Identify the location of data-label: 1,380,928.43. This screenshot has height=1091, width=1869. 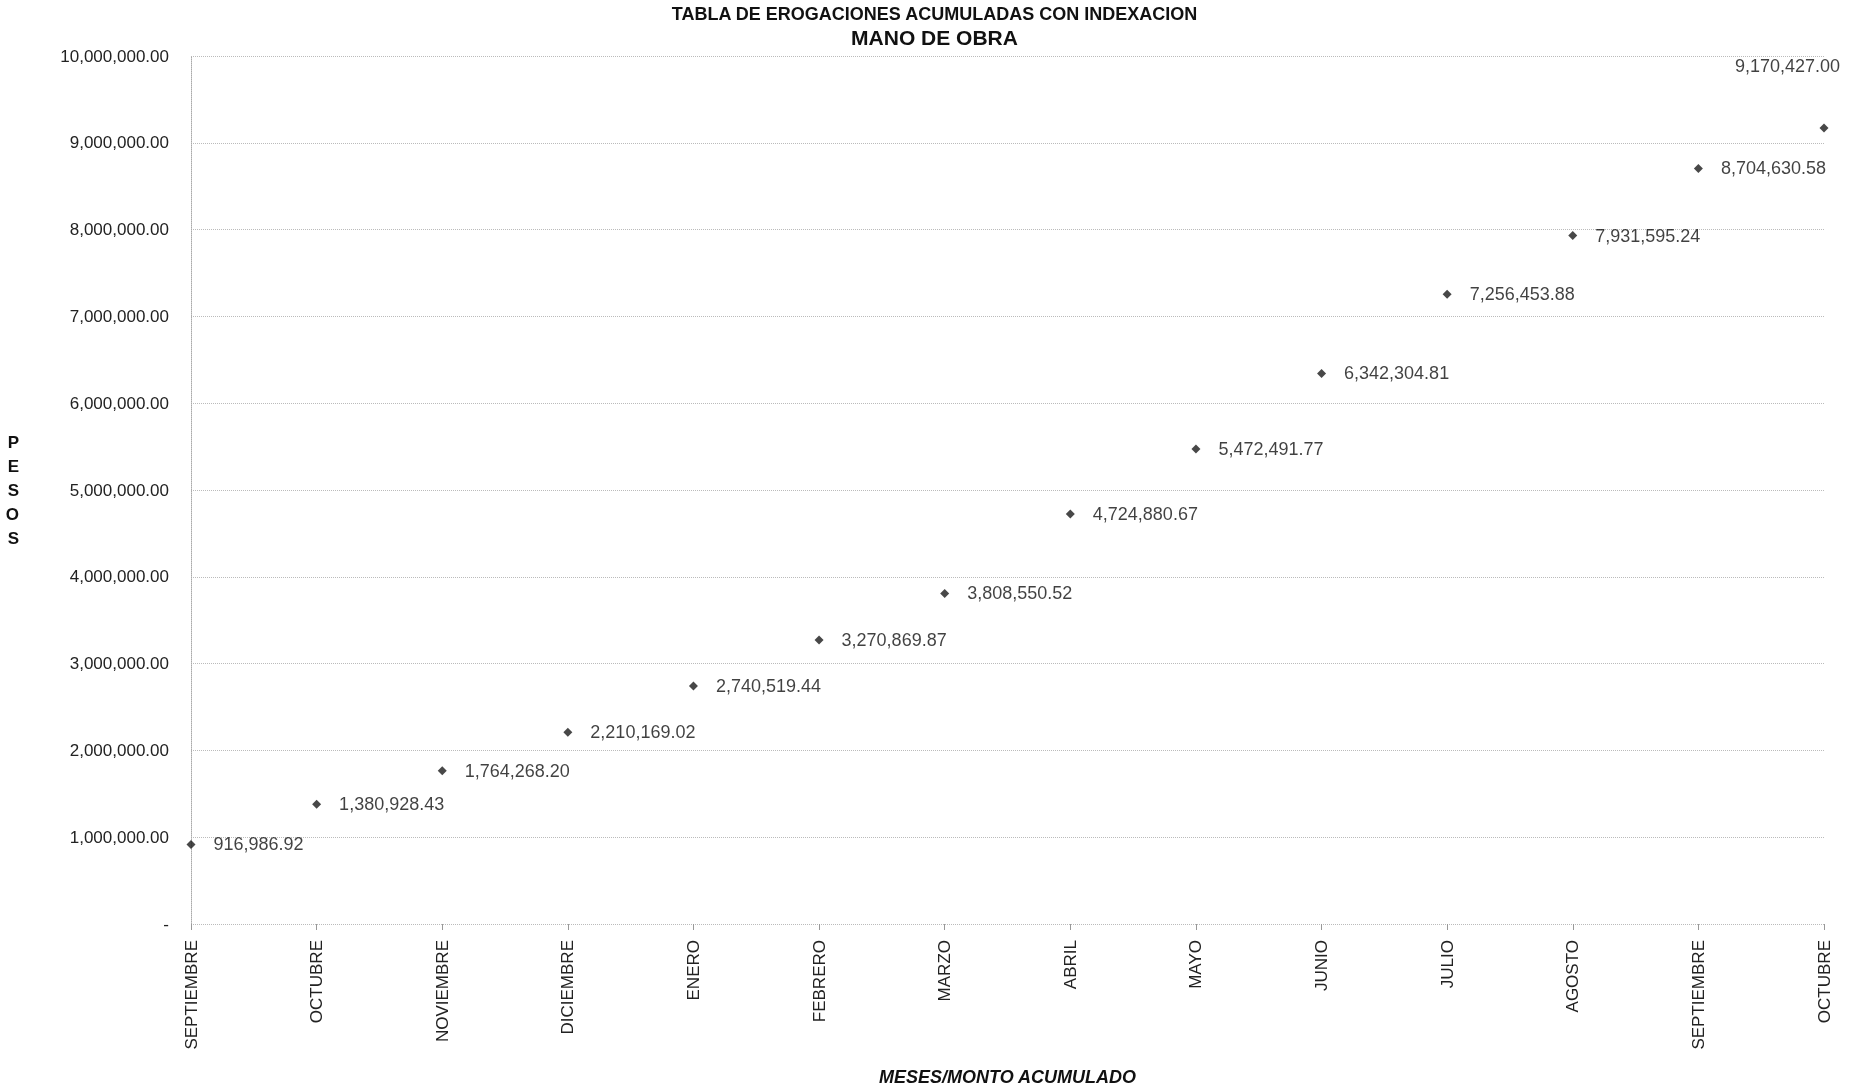
(392, 804).